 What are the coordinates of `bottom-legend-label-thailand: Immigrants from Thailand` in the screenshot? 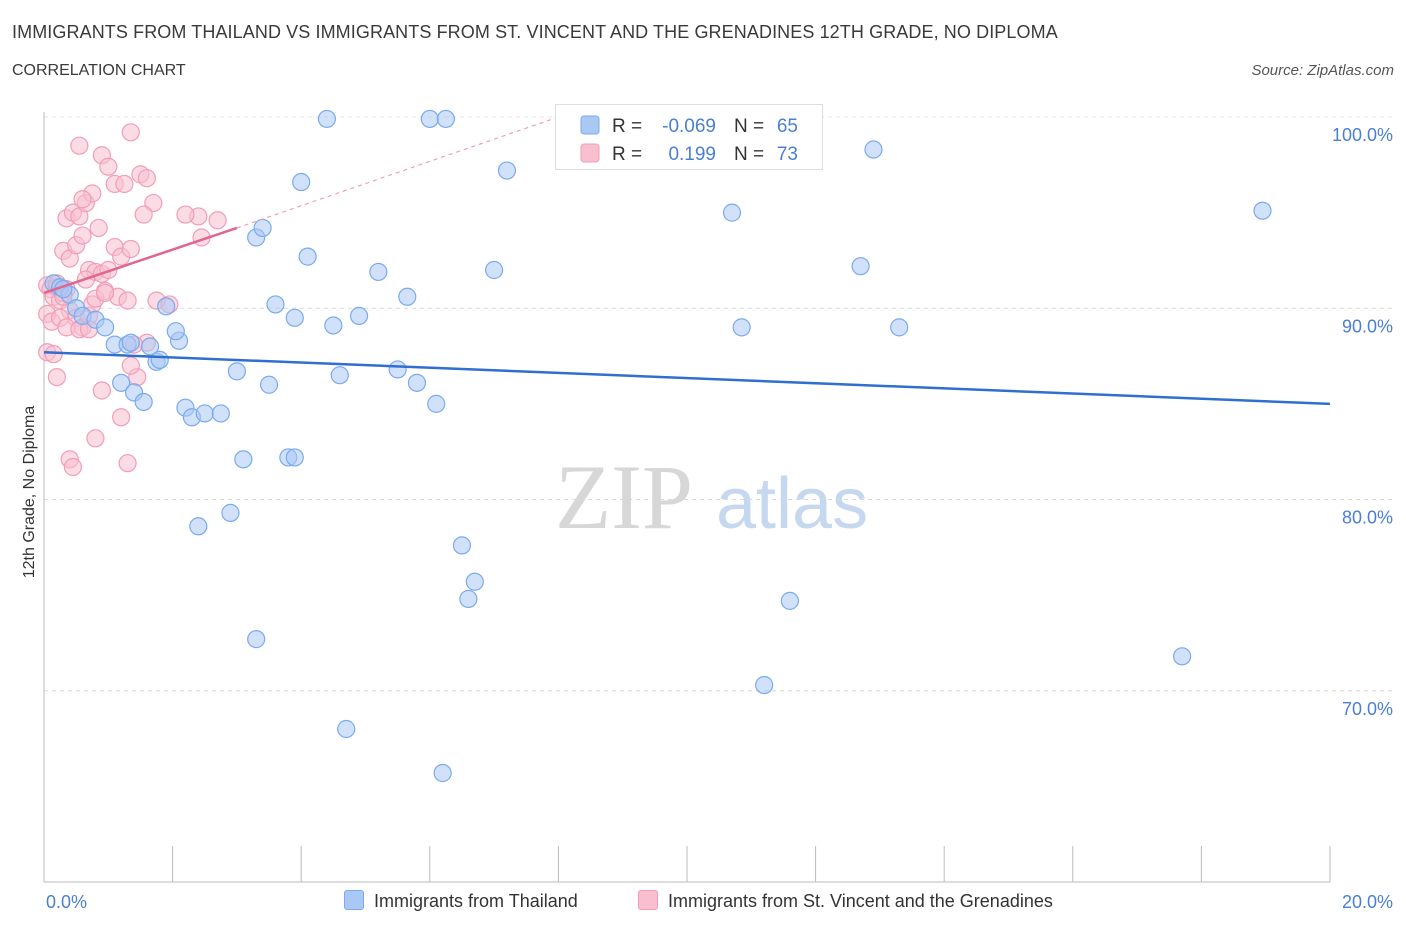 It's located at (476, 901).